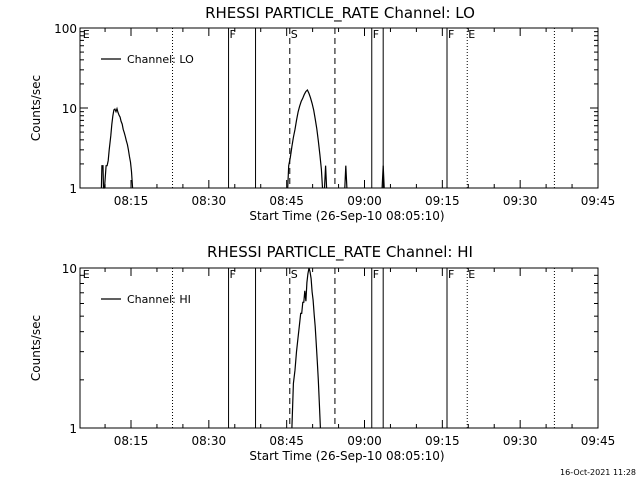  What do you see at coordinates (294, 274) in the screenshot?
I see `hi-event-label-4: S` at bounding box center [294, 274].